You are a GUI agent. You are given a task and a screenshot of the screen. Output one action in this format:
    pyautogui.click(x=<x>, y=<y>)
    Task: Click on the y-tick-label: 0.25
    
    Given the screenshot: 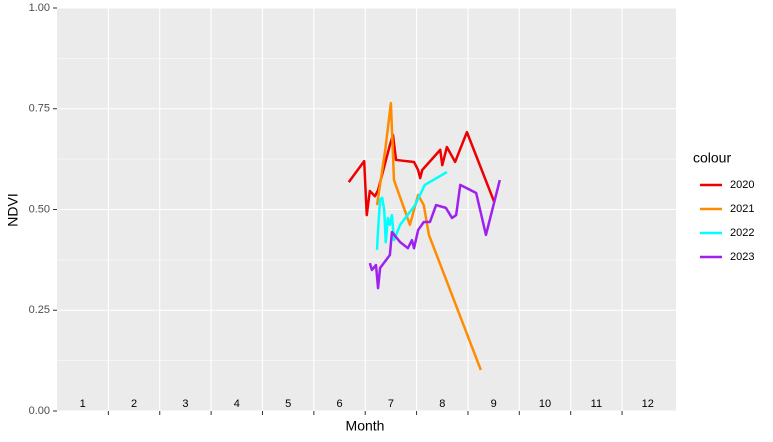 What is the action you would take?
    pyautogui.click(x=39, y=310)
    